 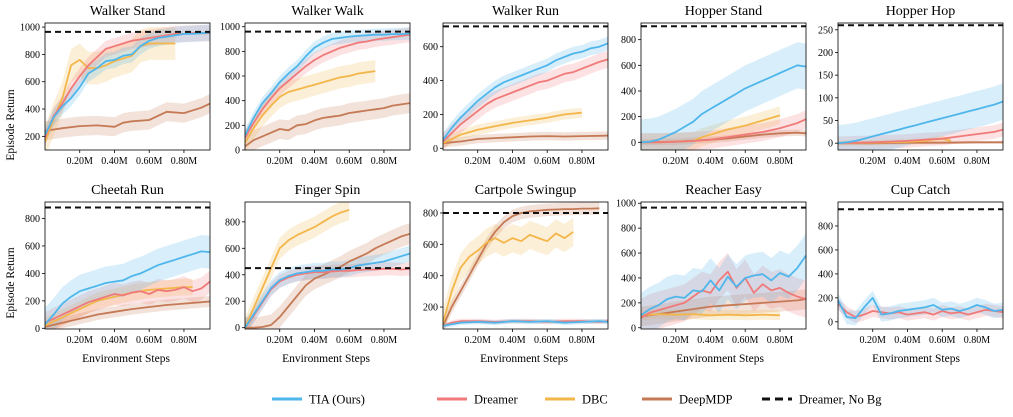 What do you see at coordinates (825, 98) in the screenshot?
I see `y-tick-label: 100` at bounding box center [825, 98].